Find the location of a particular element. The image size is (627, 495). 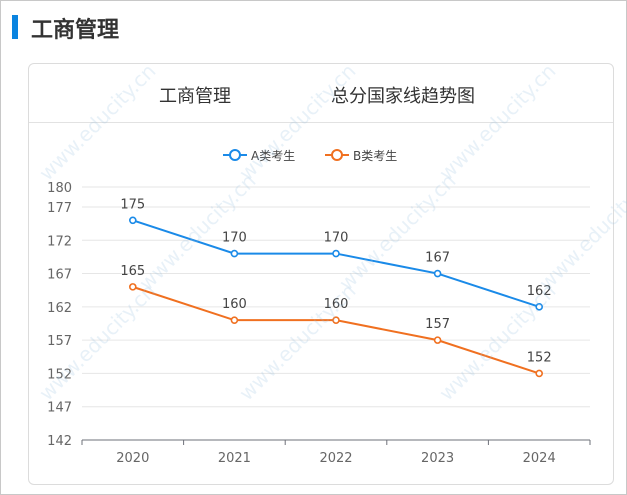

y-tick-label: 162 is located at coordinates (59, 308).